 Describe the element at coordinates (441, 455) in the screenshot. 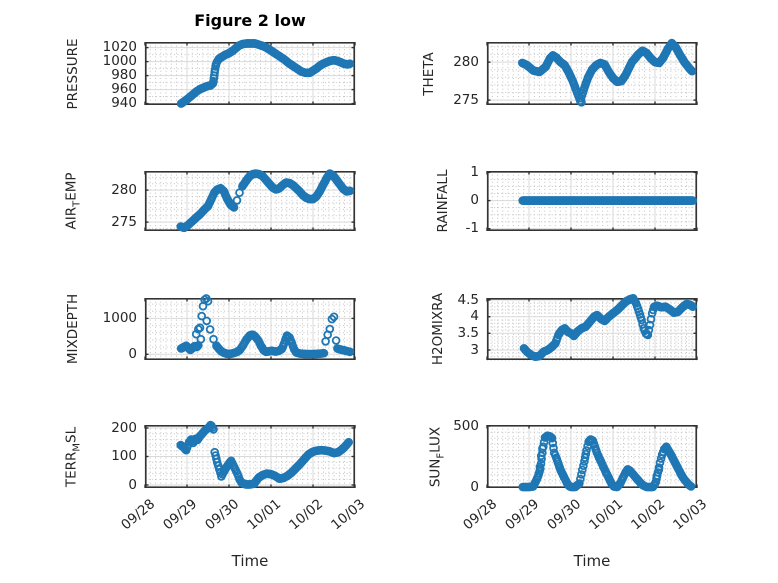

I see `y-axis-label-subscript: F` at that location.